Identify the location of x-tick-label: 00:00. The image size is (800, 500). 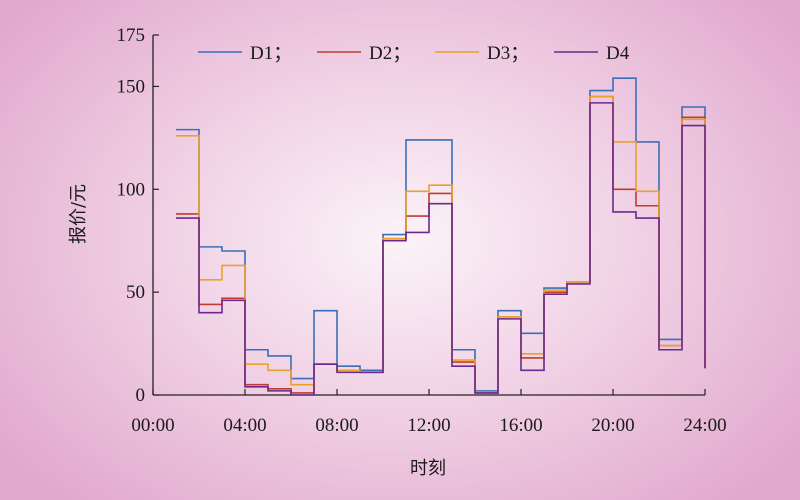
(152, 425).